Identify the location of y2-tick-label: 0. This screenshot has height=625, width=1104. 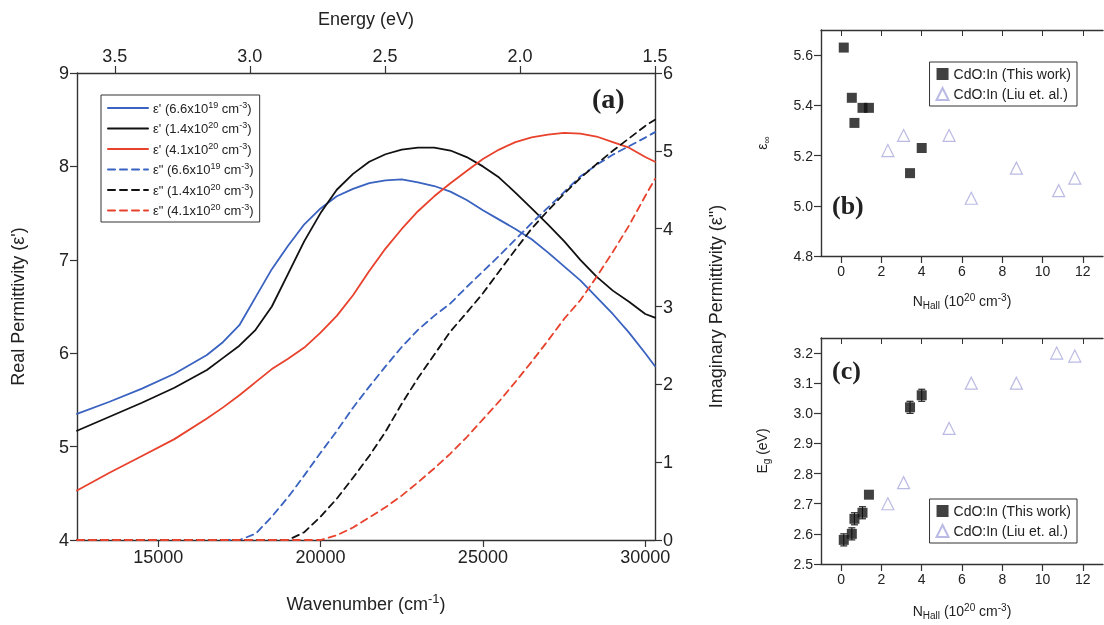
(668, 540).